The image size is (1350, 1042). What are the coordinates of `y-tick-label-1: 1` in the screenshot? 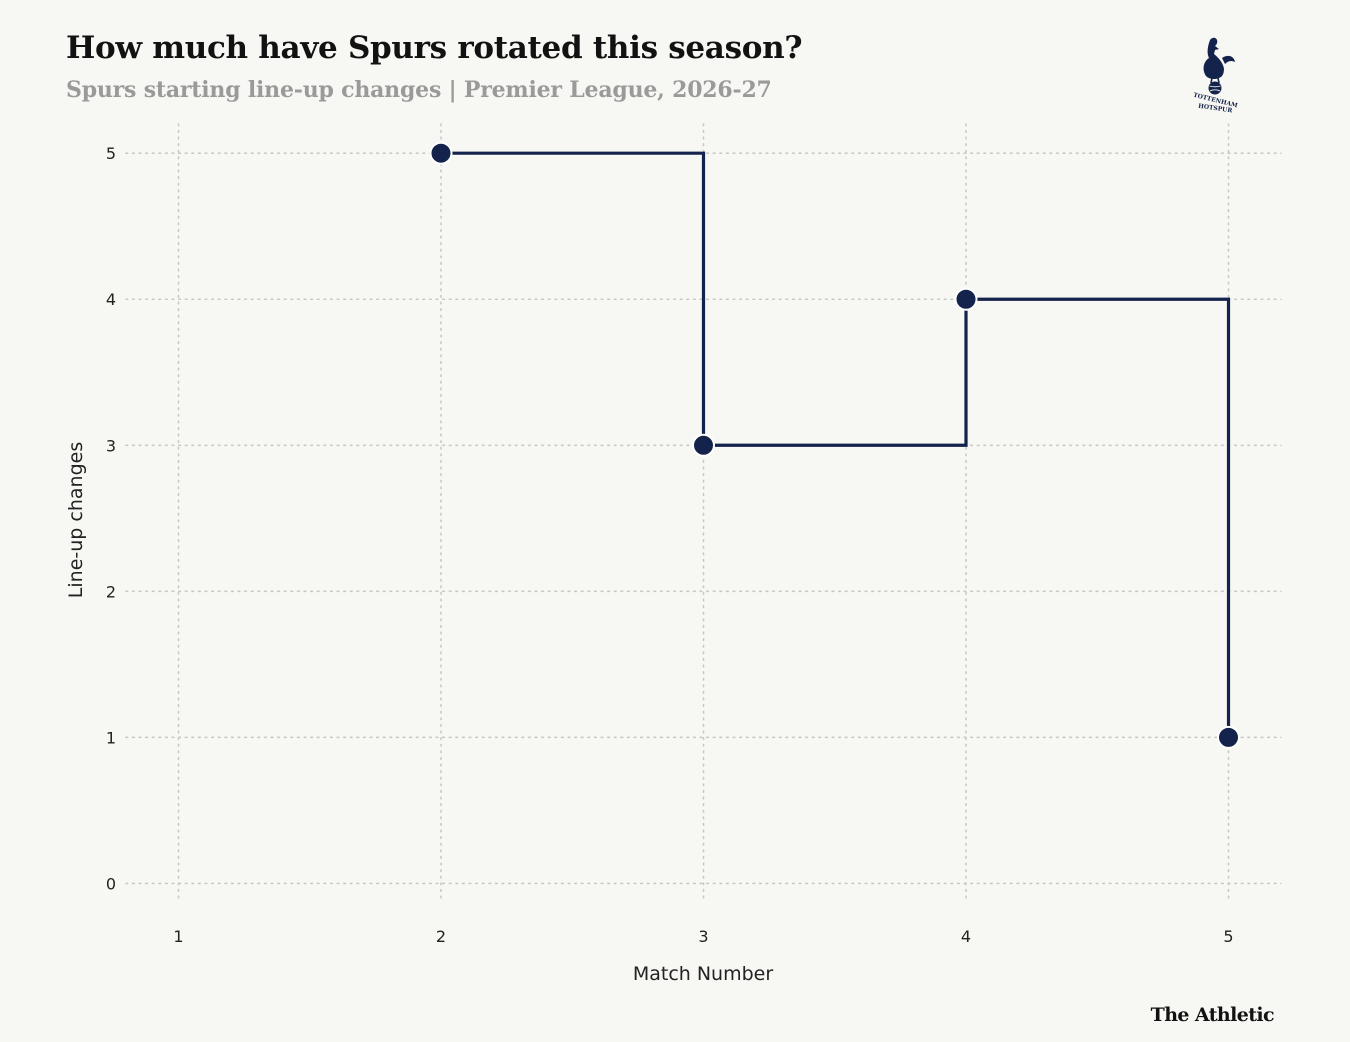 It's located at (111, 737).